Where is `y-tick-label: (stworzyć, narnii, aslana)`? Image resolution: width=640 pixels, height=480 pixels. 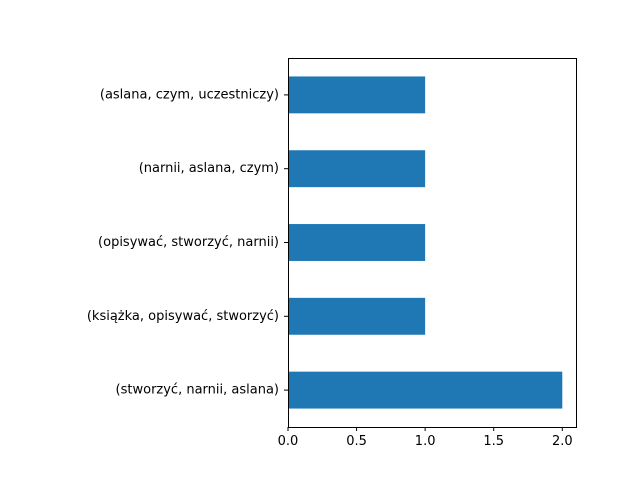
y-tick-label: (stworzyć, narnii, aslana) is located at coordinates (197, 390).